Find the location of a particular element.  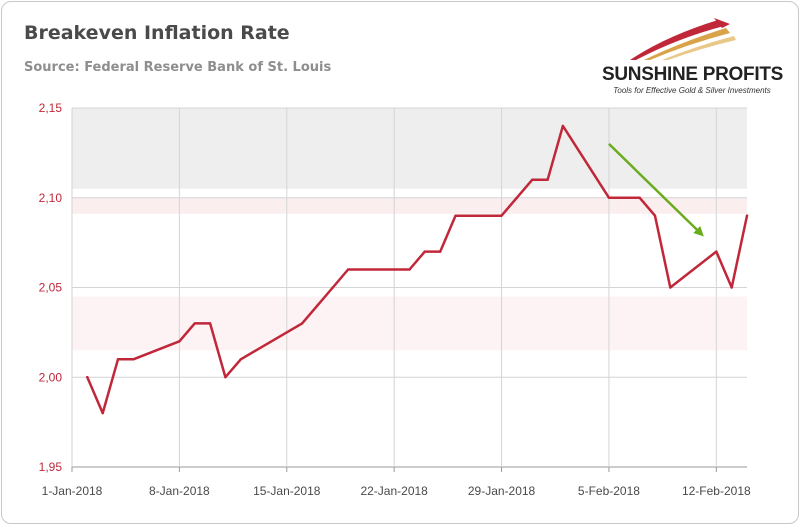

logo-name: SUNSHINE PROFITS is located at coordinates (692, 74).